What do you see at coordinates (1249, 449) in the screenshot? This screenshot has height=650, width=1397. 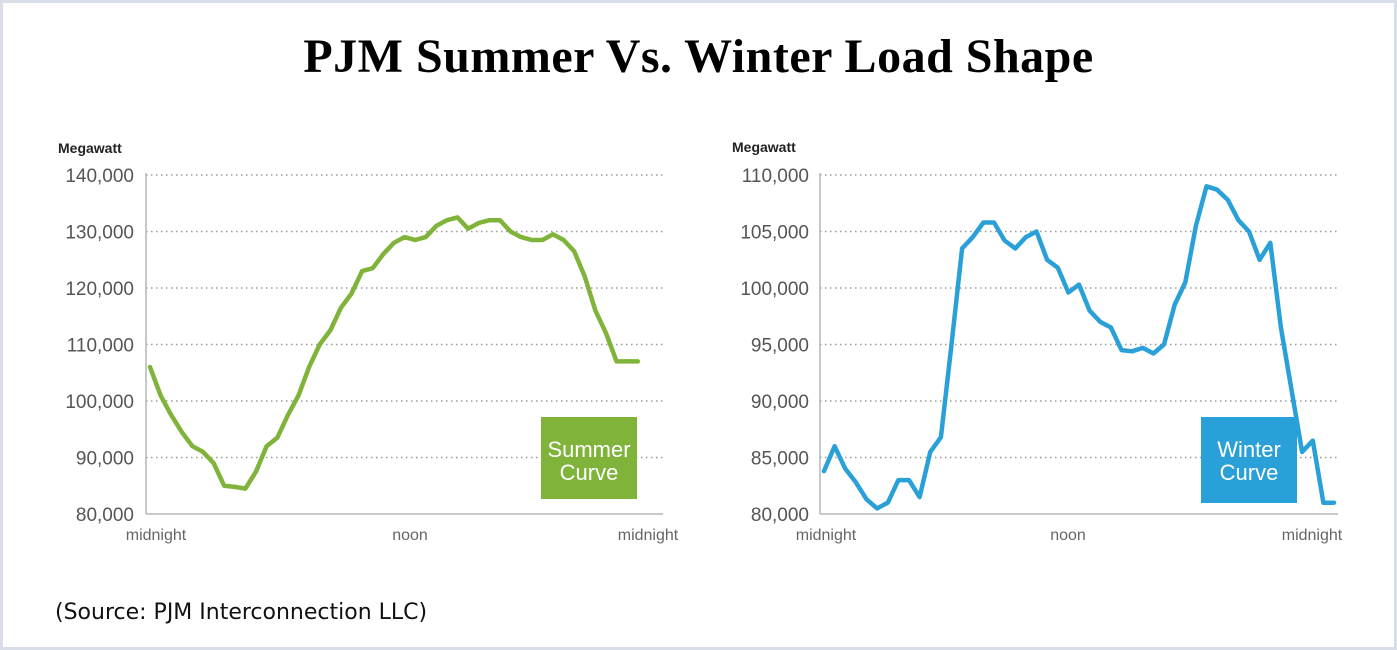 I see `winter-legend-label: Winter` at bounding box center [1249, 449].